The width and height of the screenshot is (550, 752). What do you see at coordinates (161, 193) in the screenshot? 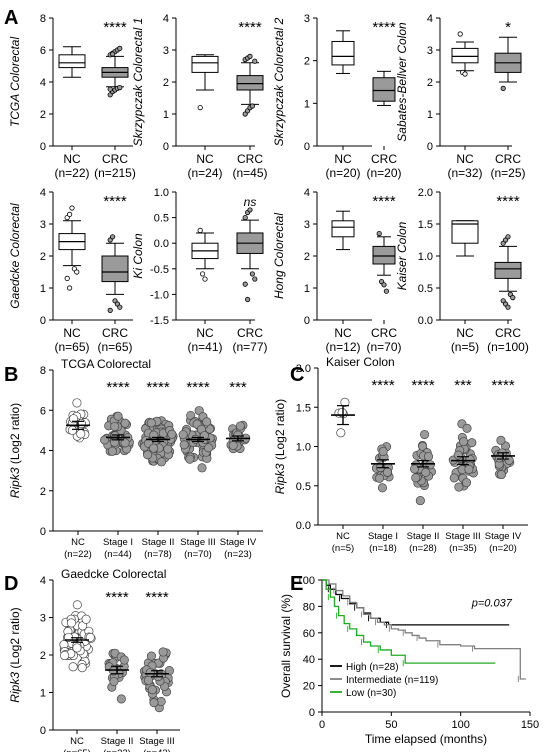
I see `A6-y-tick-label: 1.0` at bounding box center [161, 193].